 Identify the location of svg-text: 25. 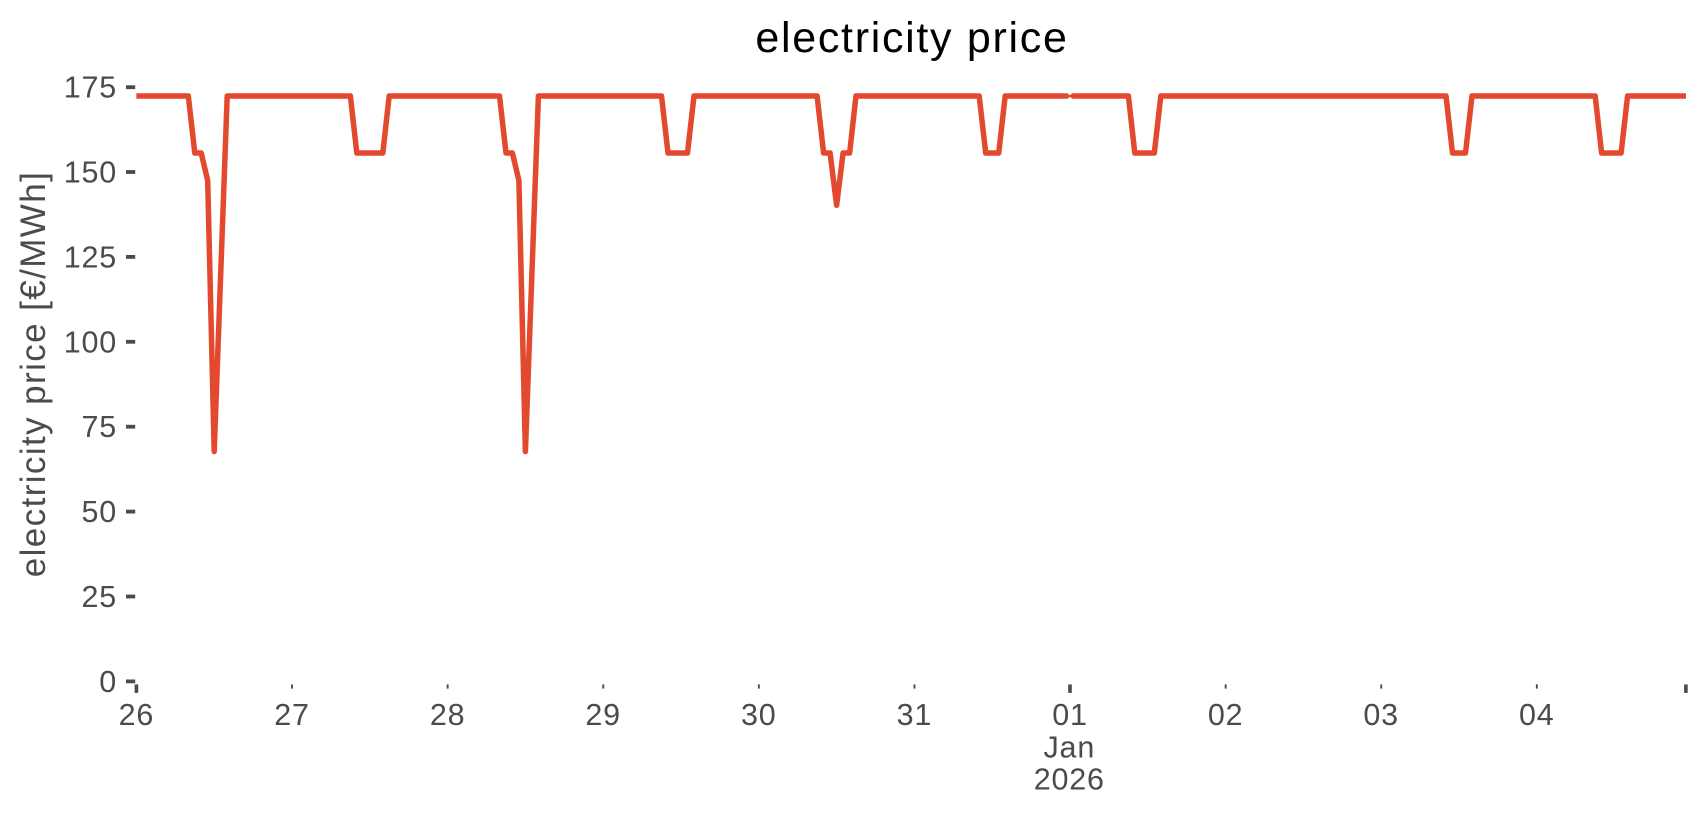
(99, 597).